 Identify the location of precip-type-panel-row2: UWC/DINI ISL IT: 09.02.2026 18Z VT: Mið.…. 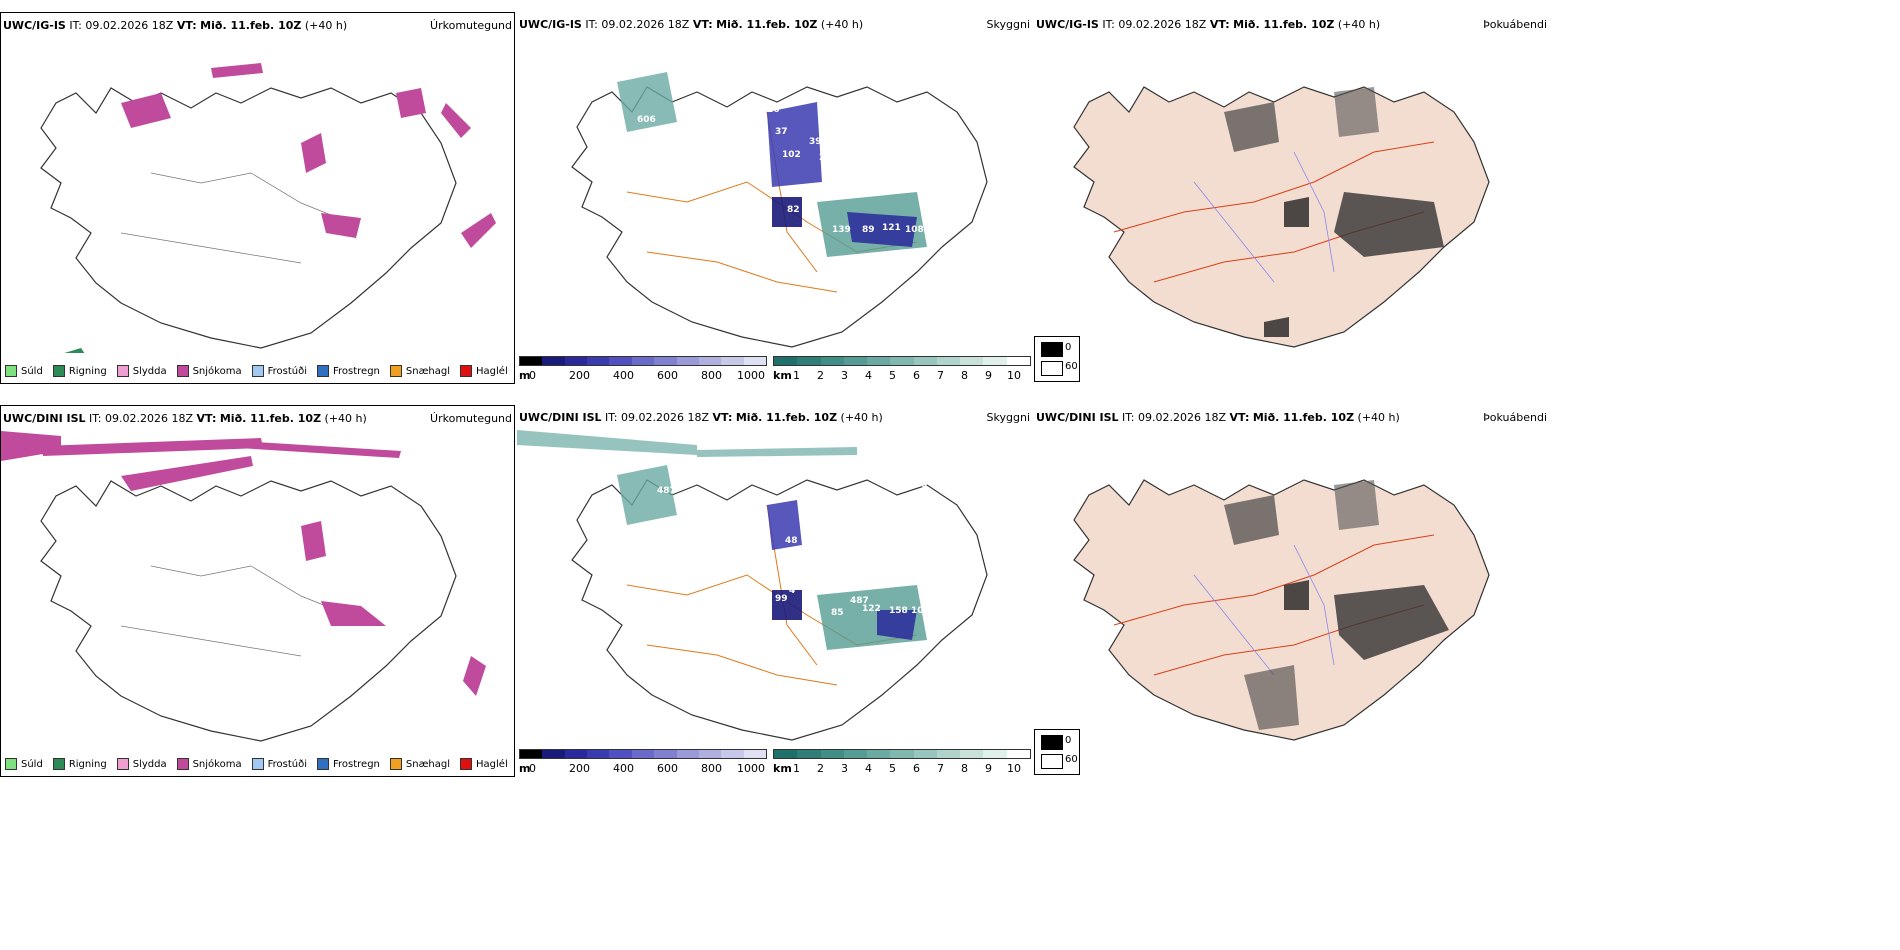
(257, 591).